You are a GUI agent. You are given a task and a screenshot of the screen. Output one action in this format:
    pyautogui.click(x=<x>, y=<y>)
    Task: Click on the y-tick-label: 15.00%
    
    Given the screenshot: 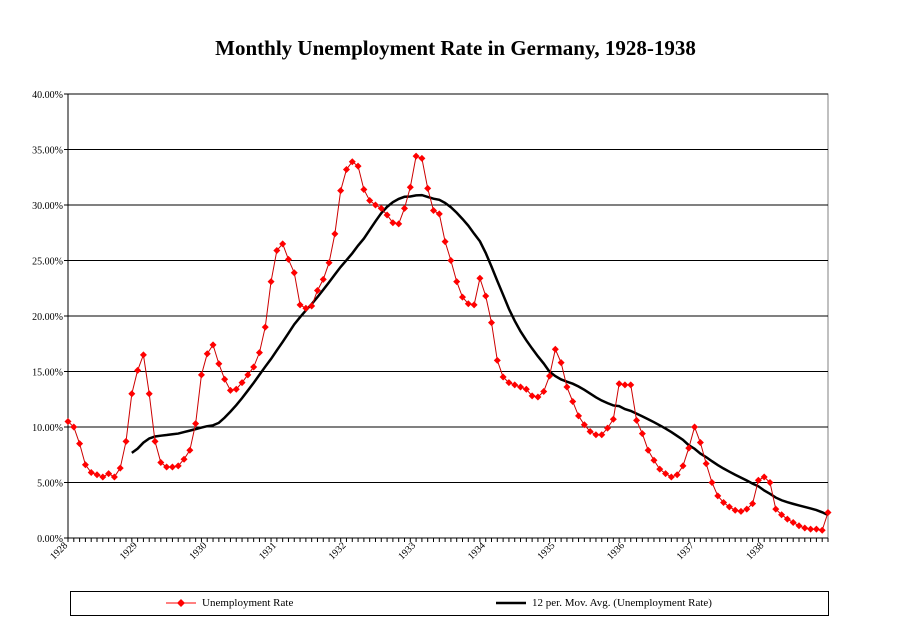 What is the action you would take?
    pyautogui.click(x=47, y=373)
    